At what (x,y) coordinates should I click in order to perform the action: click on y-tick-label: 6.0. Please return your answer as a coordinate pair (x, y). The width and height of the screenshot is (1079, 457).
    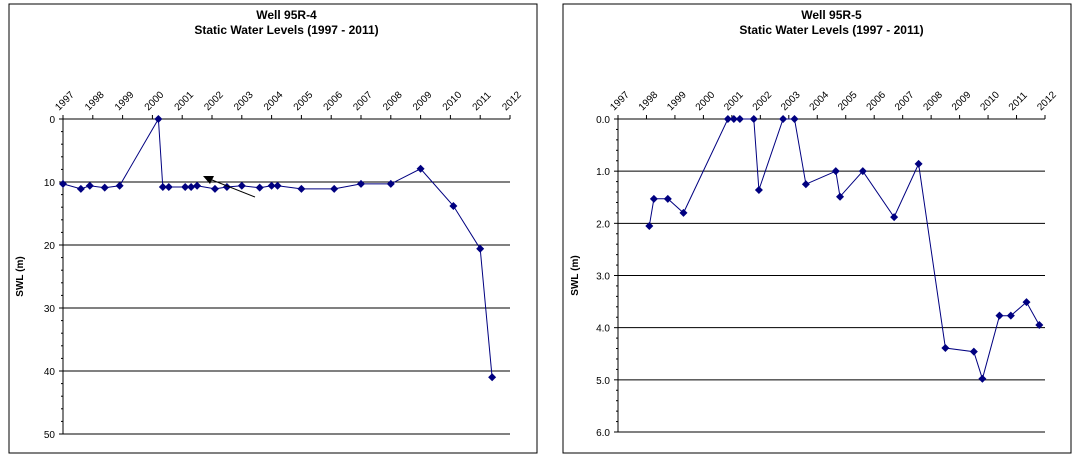
    Looking at the image, I should click on (603, 433).